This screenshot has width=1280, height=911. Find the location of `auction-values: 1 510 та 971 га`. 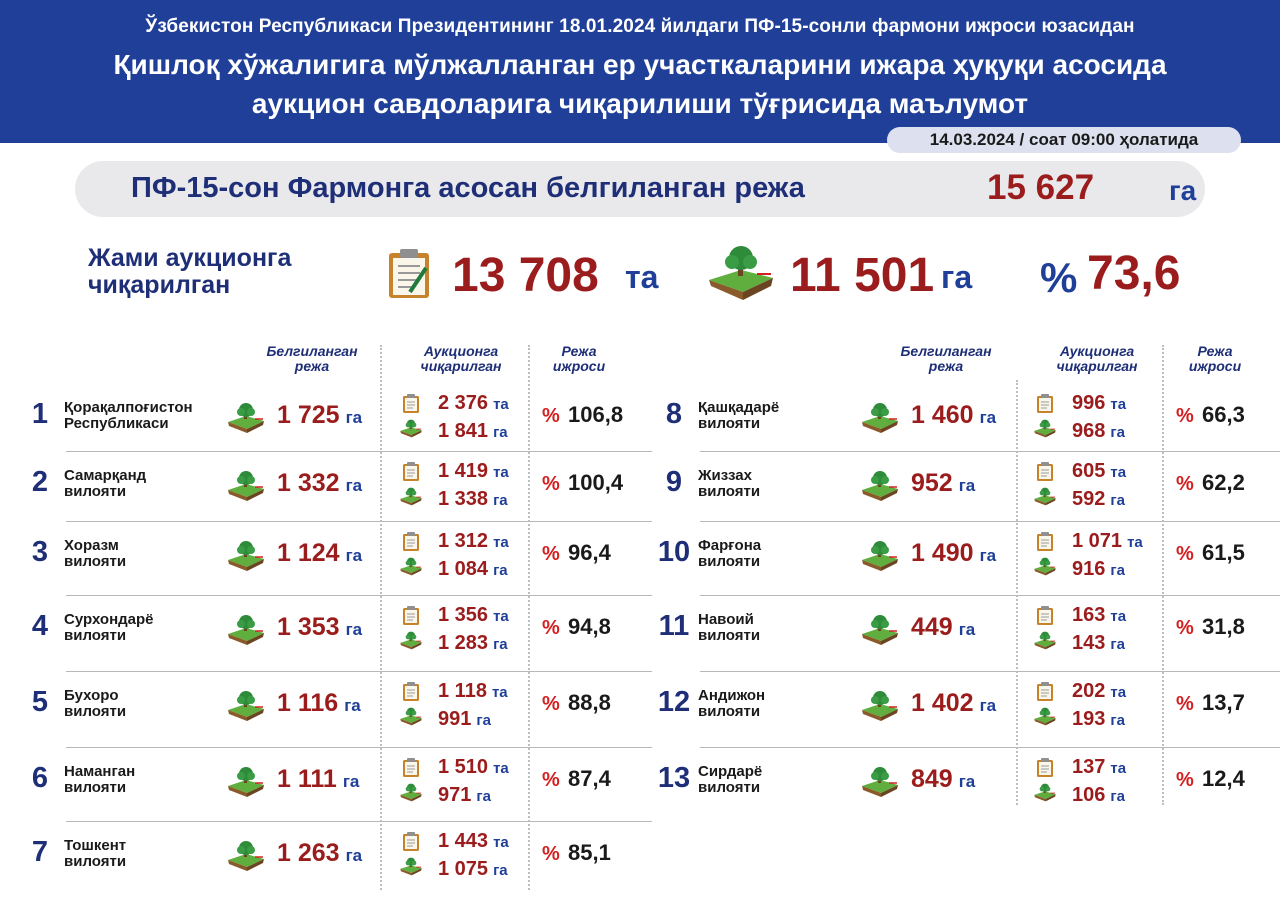

auction-values: 1 510 та 971 га is located at coordinates (473, 782).